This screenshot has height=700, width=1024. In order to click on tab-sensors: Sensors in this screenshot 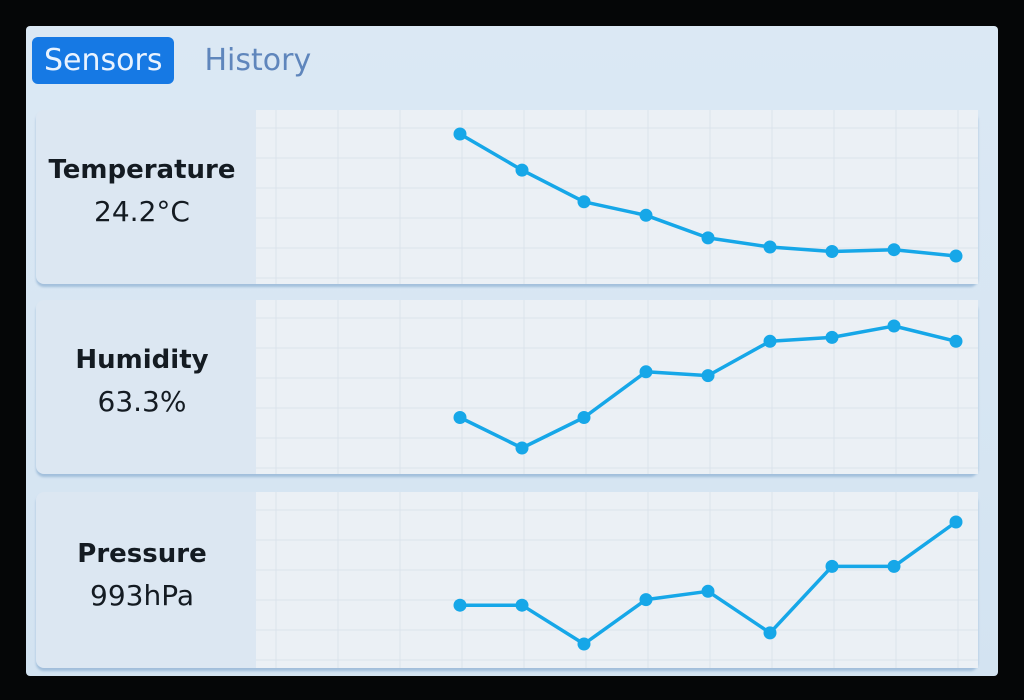, I will do `click(103, 60)`.